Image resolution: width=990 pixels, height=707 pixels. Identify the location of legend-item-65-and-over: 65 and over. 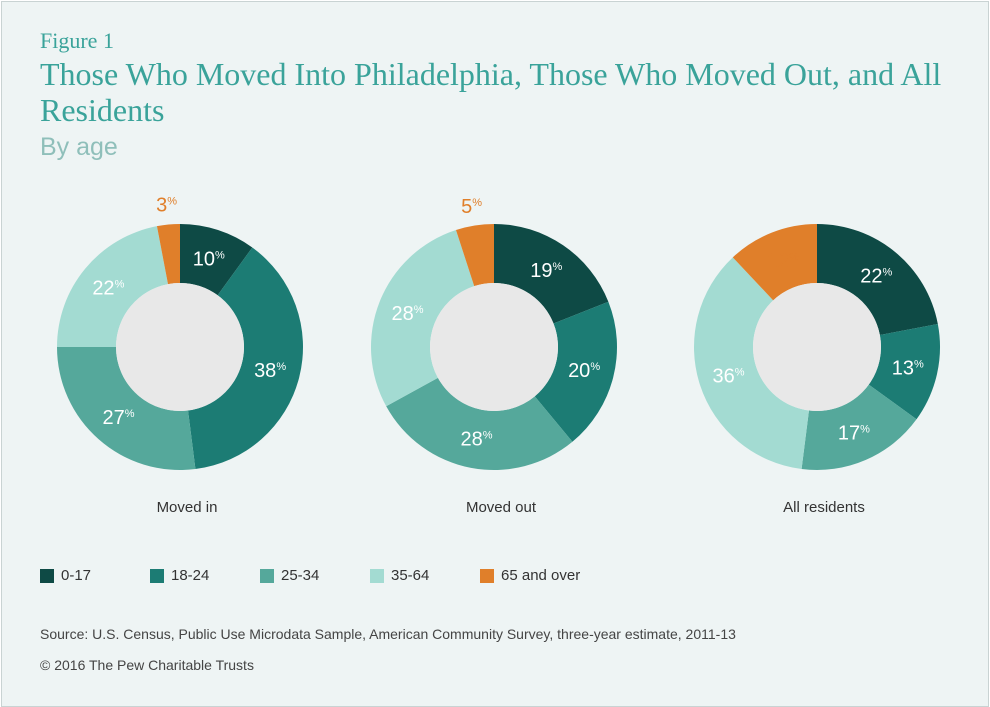
(550, 575).